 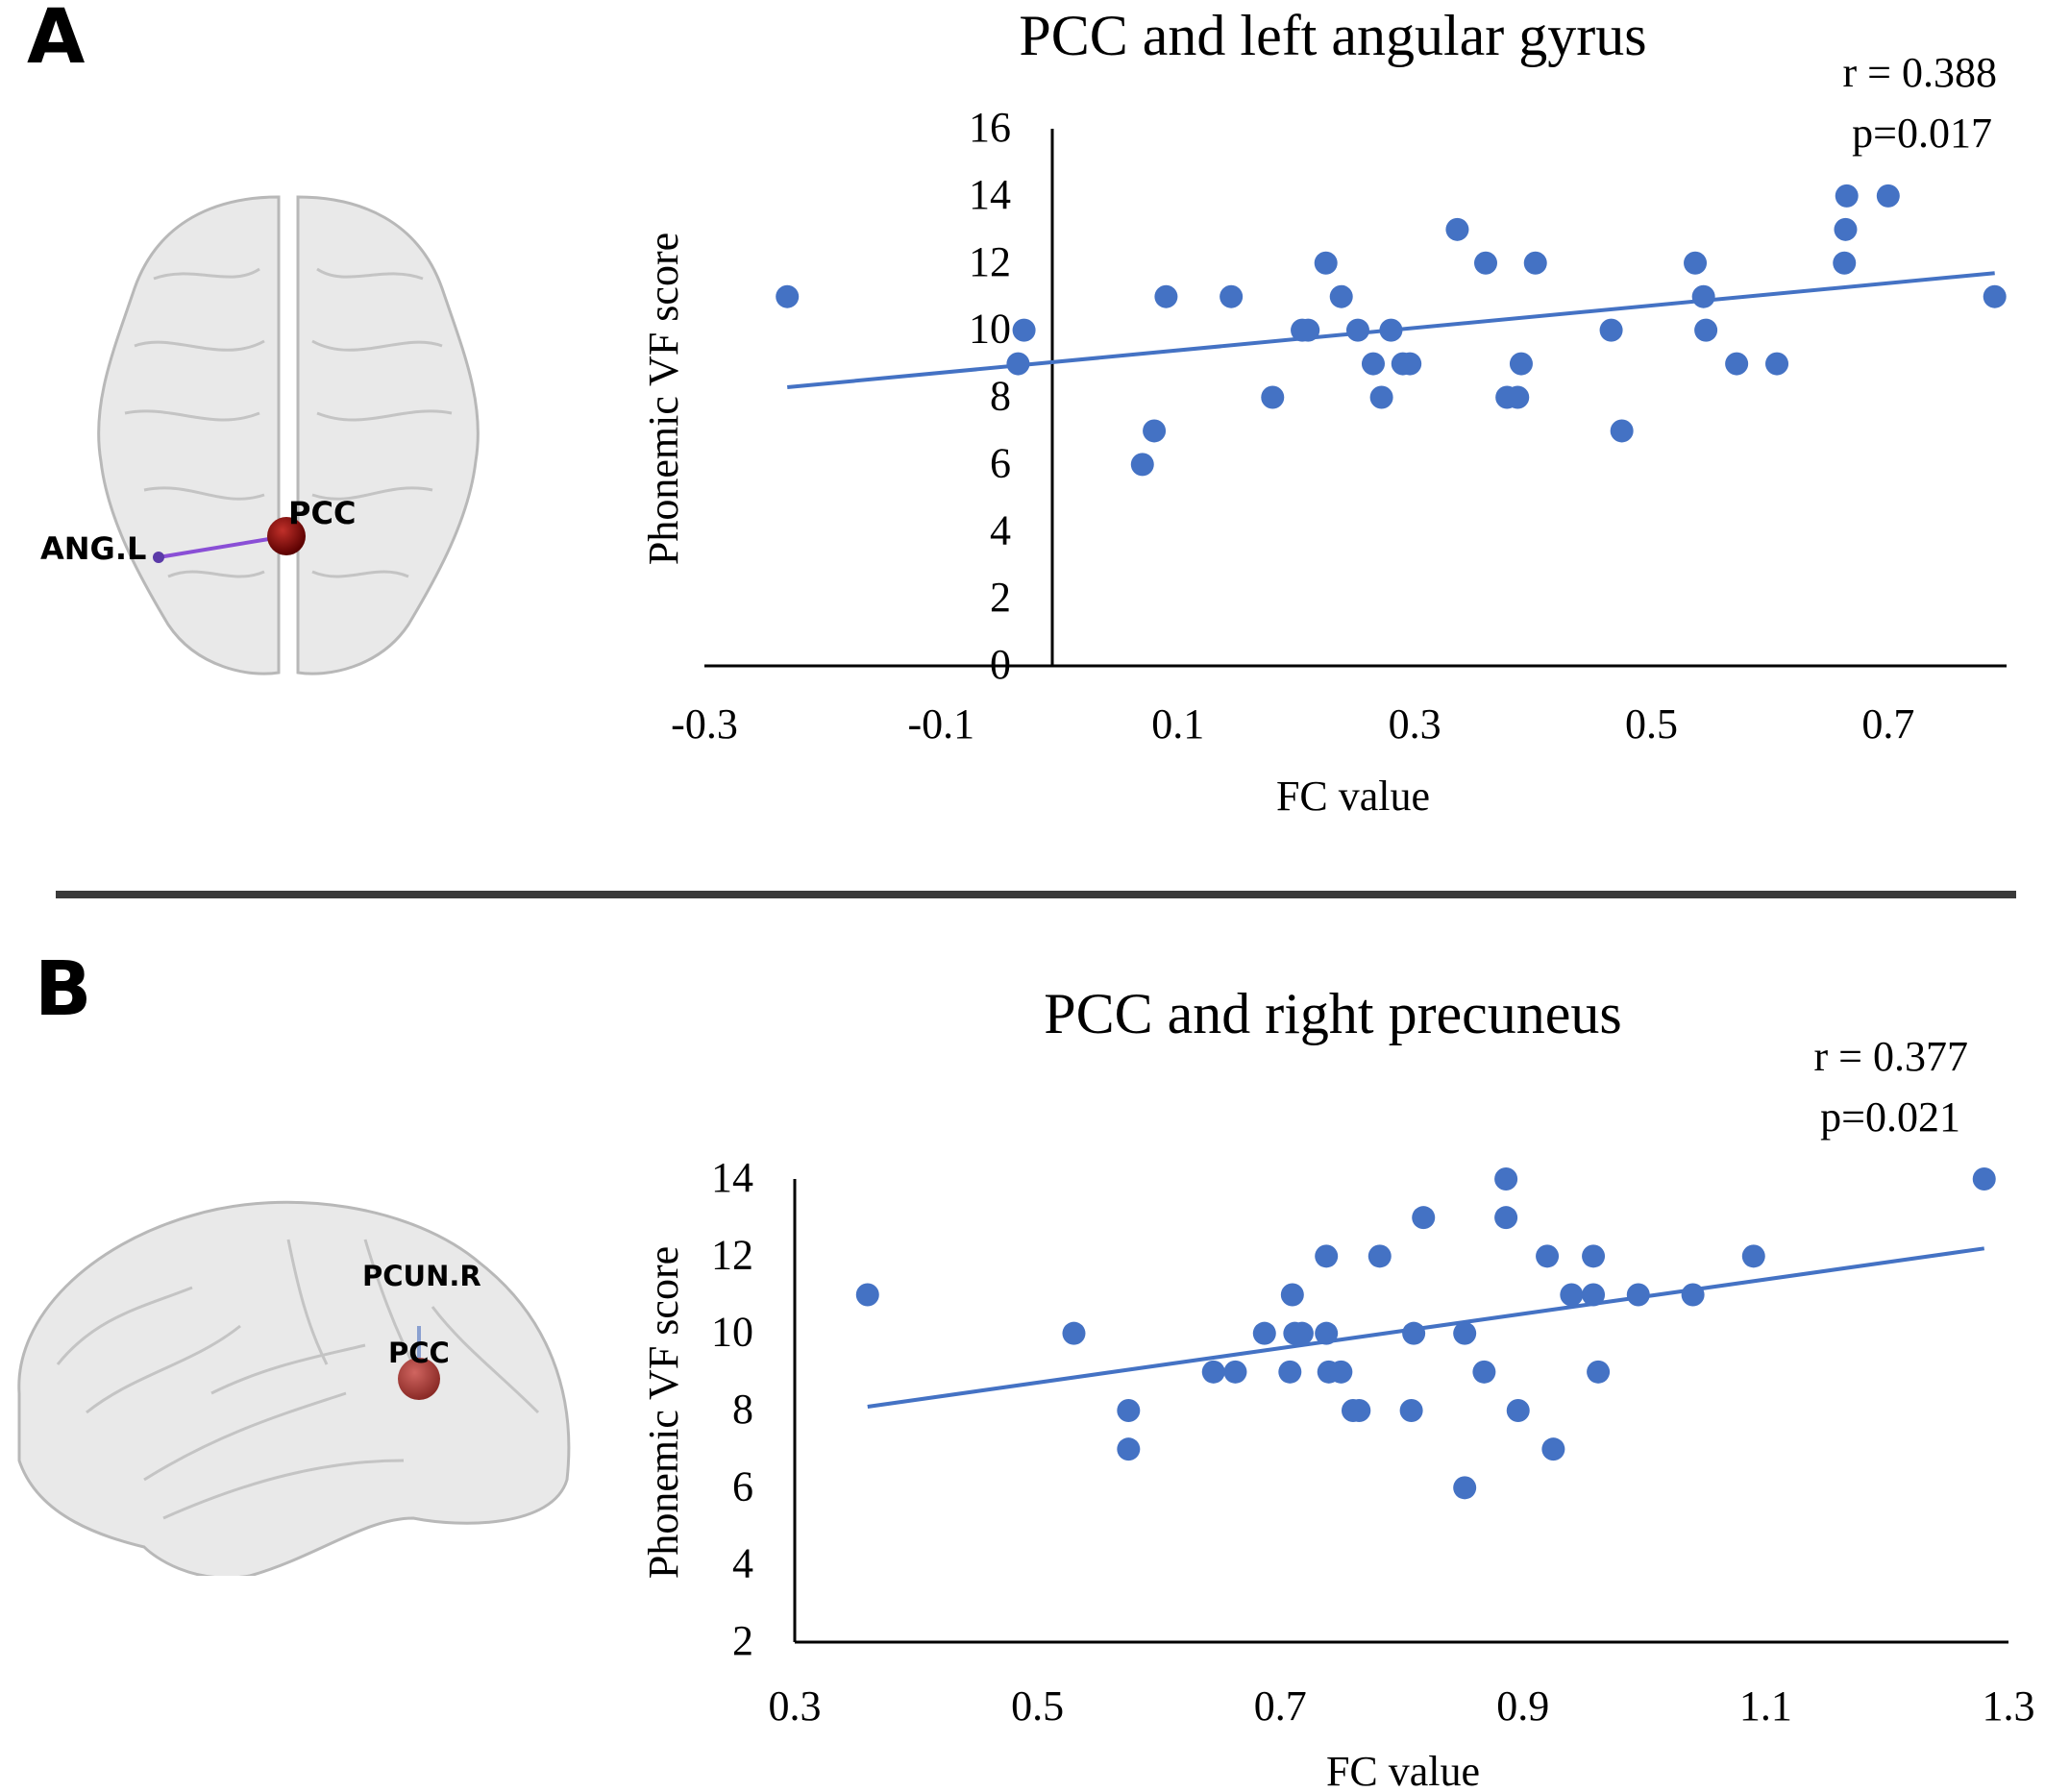 I want to click on chart-b-xtick-label: 0.5, so click(x=1037, y=1706).